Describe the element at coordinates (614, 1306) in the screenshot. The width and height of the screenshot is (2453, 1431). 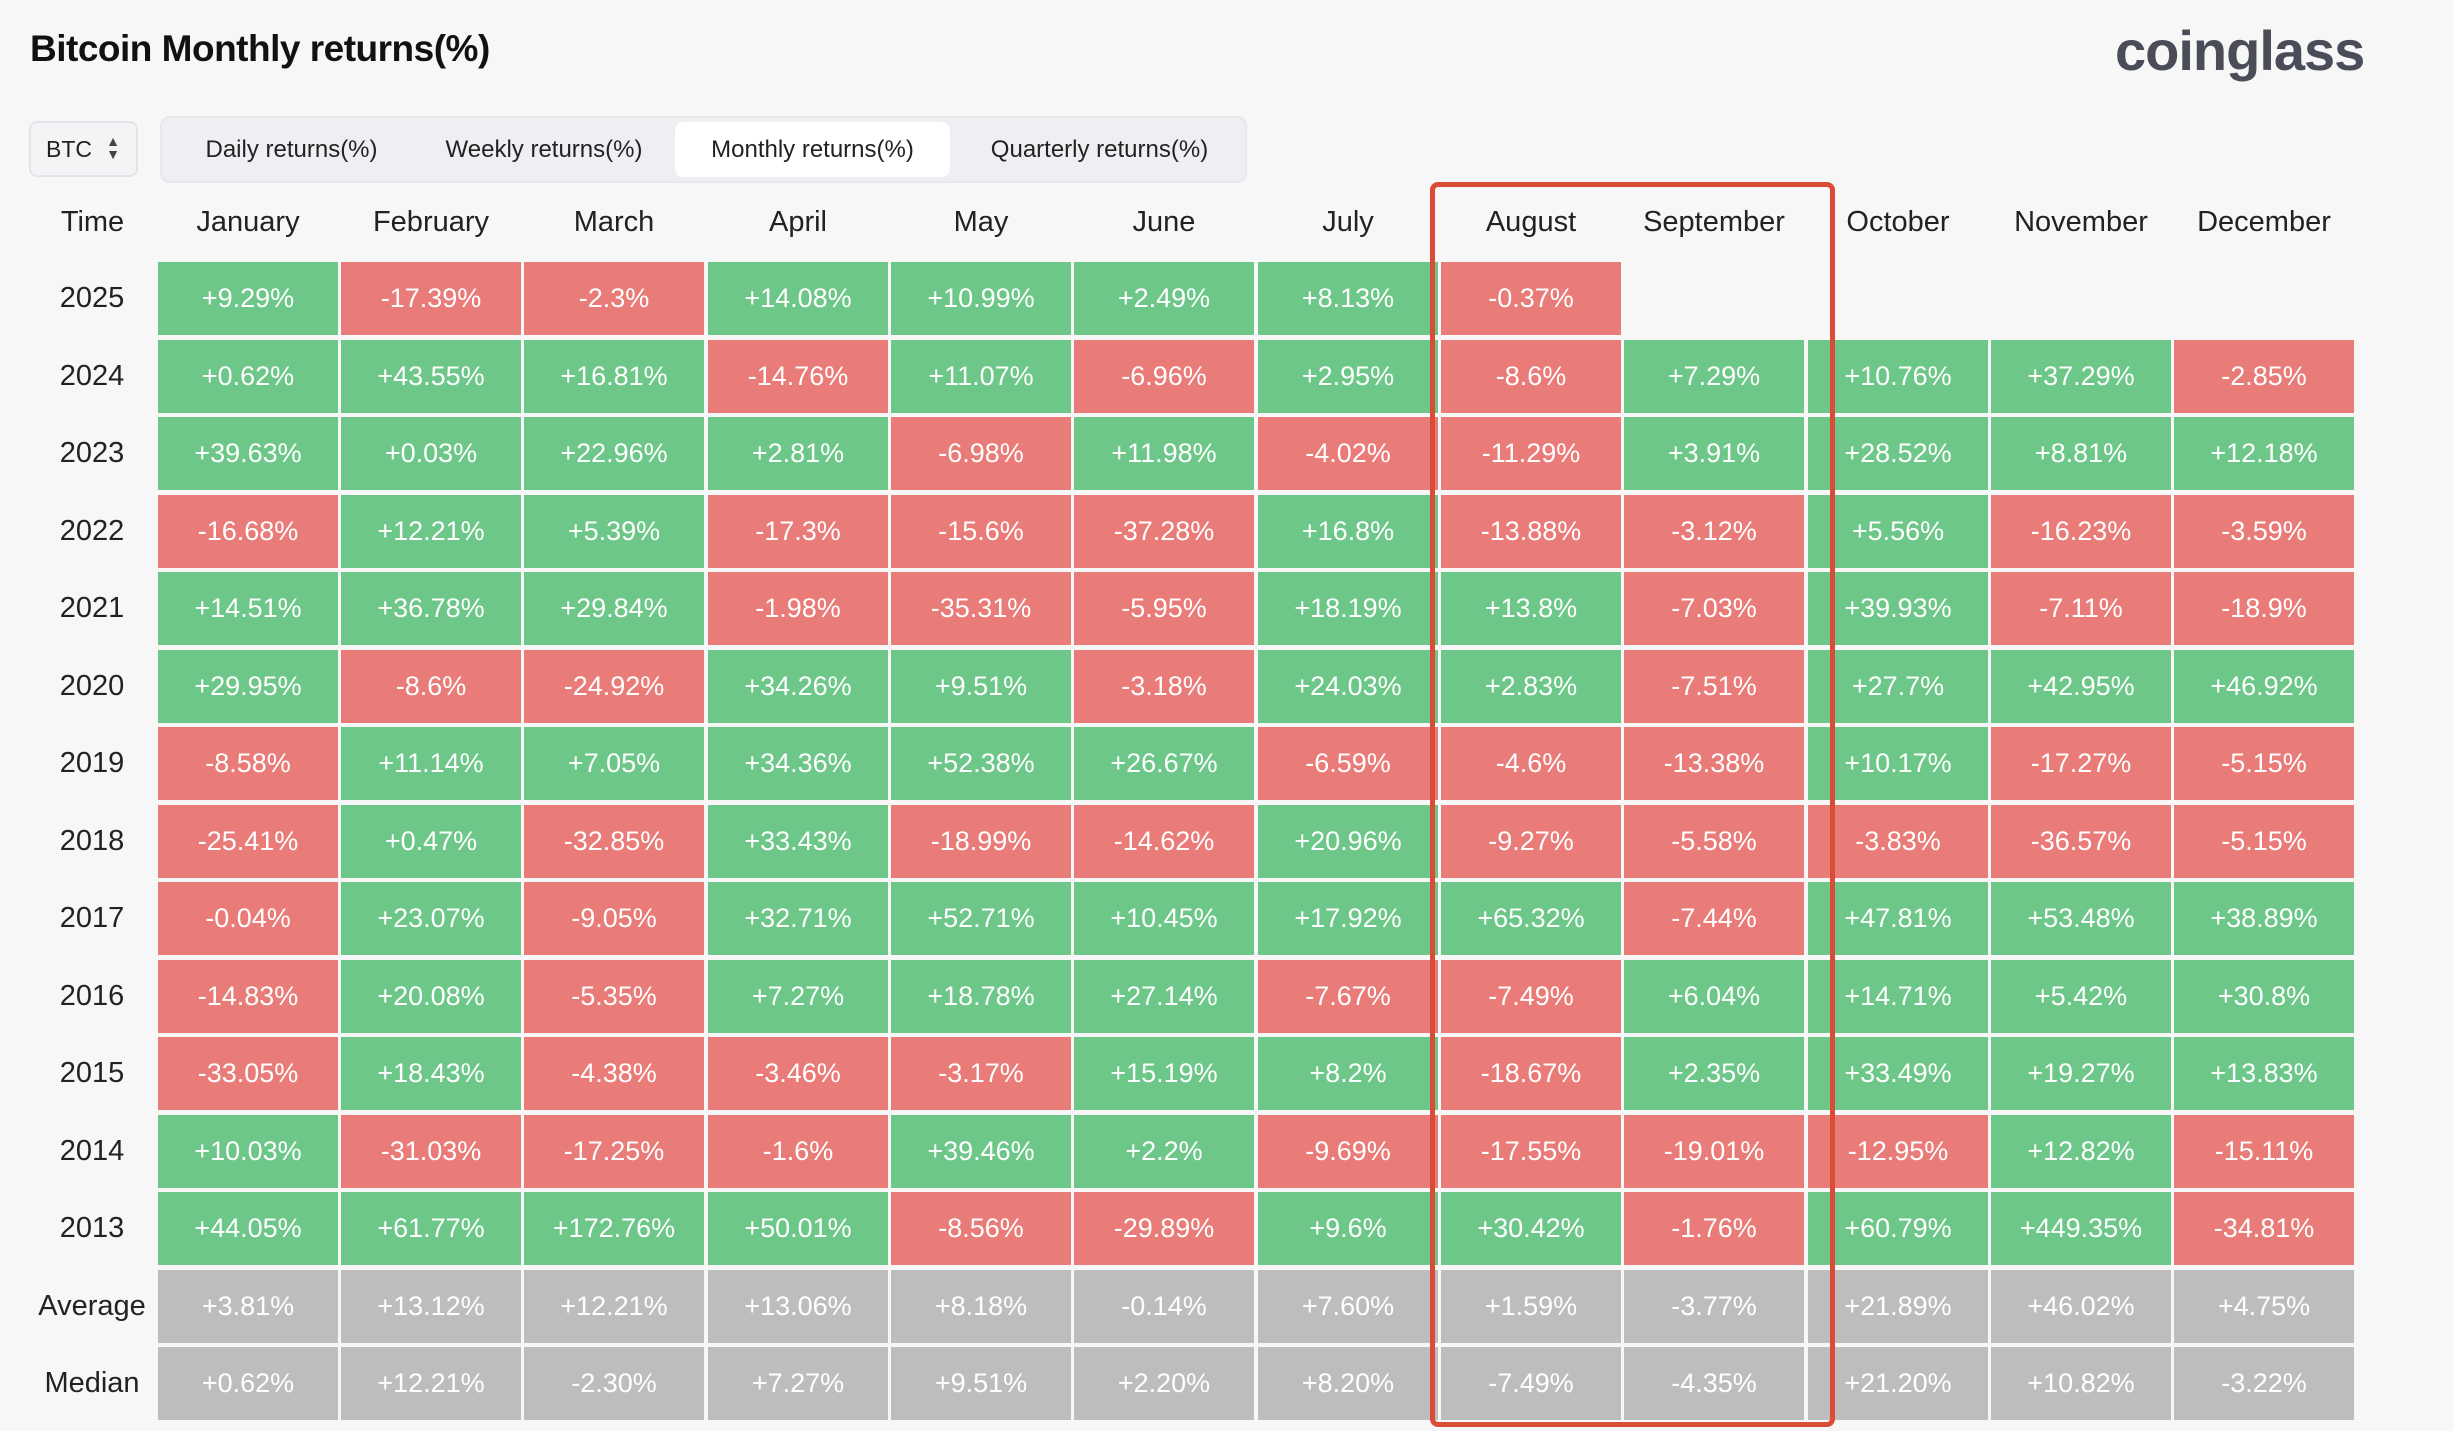
I see `return-cell: +12.21%` at that location.